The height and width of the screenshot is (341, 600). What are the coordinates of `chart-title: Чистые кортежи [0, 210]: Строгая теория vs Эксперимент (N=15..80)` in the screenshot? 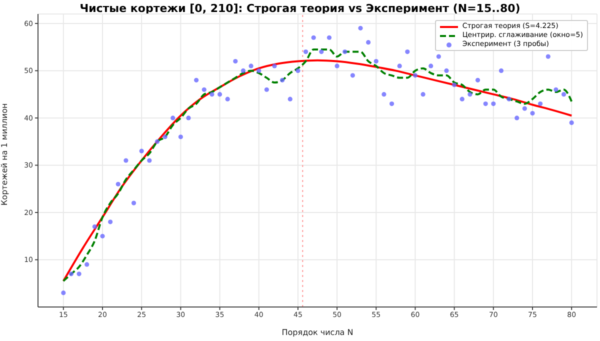 It's located at (300, 8).